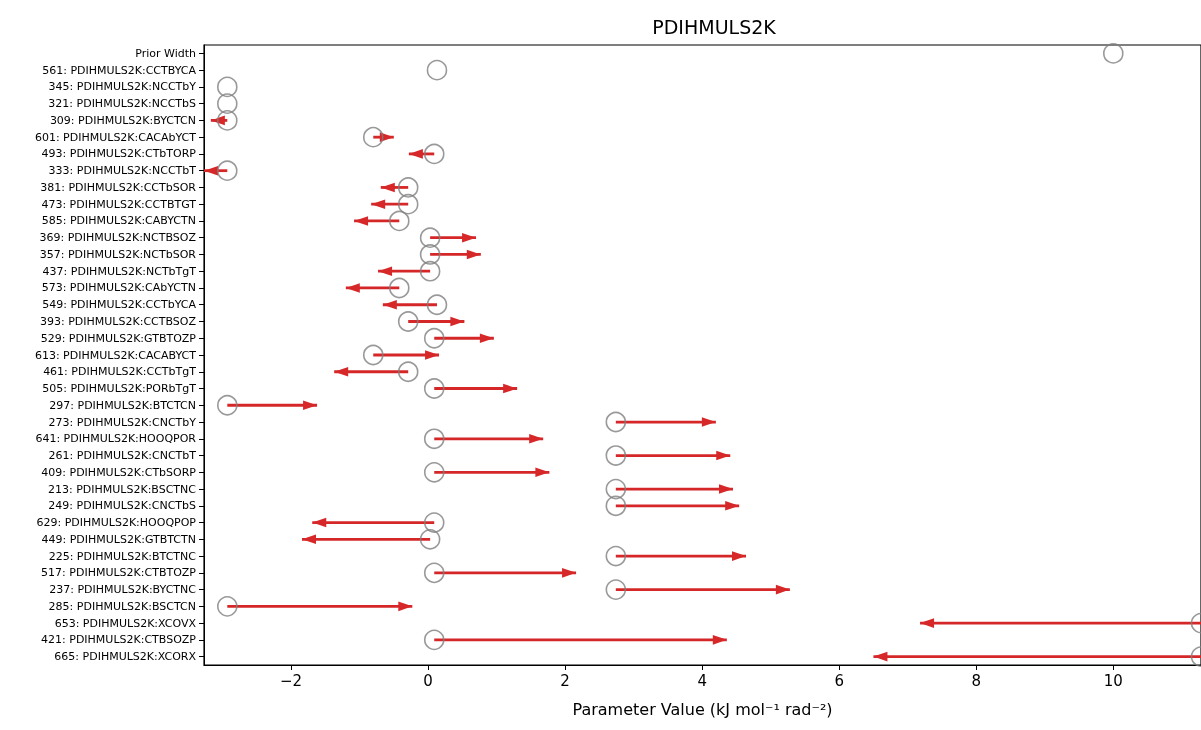 Image resolution: width=1201 pixels, height=730 pixels. What do you see at coordinates (702, 680) in the screenshot?
I see `x-tick-label: 4` at bounding box center [702, 680].